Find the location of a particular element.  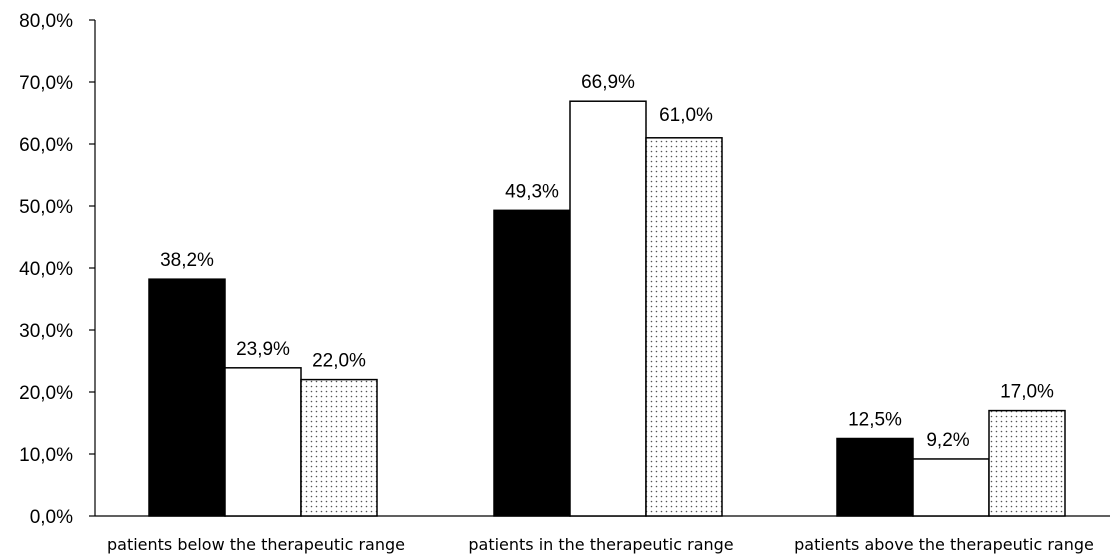

data-label: 49,3% is located at coordinates (532, 191).